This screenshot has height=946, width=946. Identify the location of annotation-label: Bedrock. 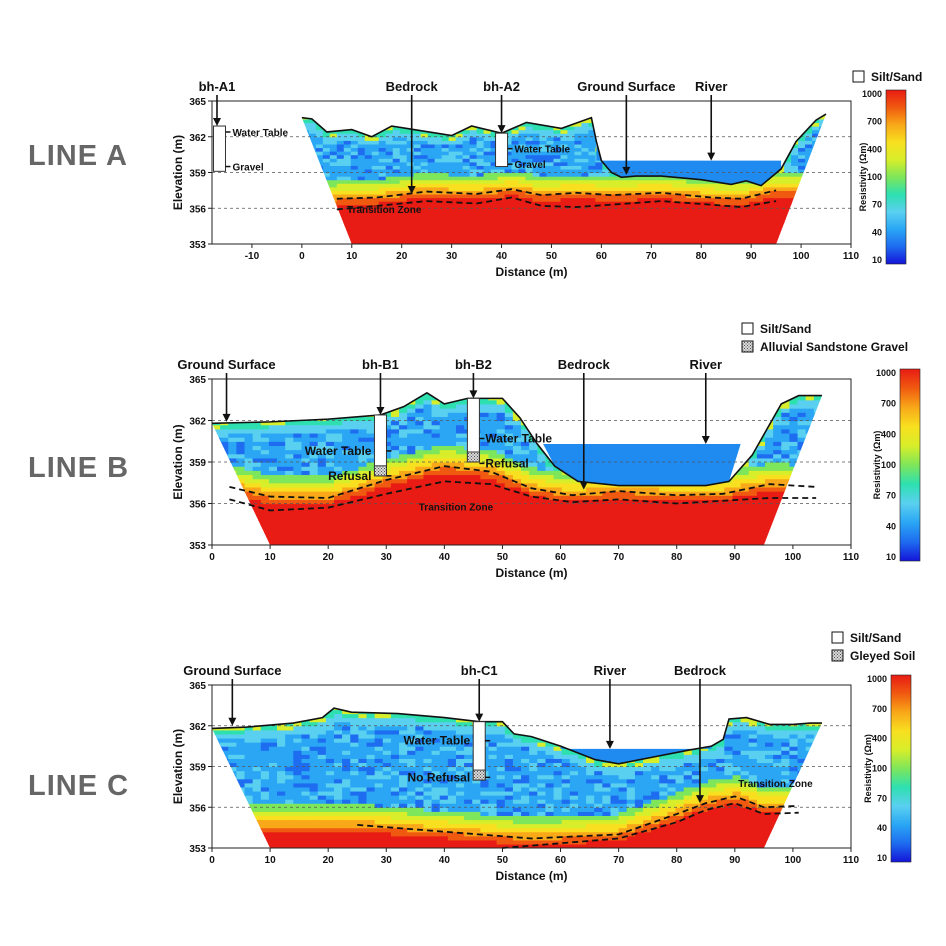
(584, 364).